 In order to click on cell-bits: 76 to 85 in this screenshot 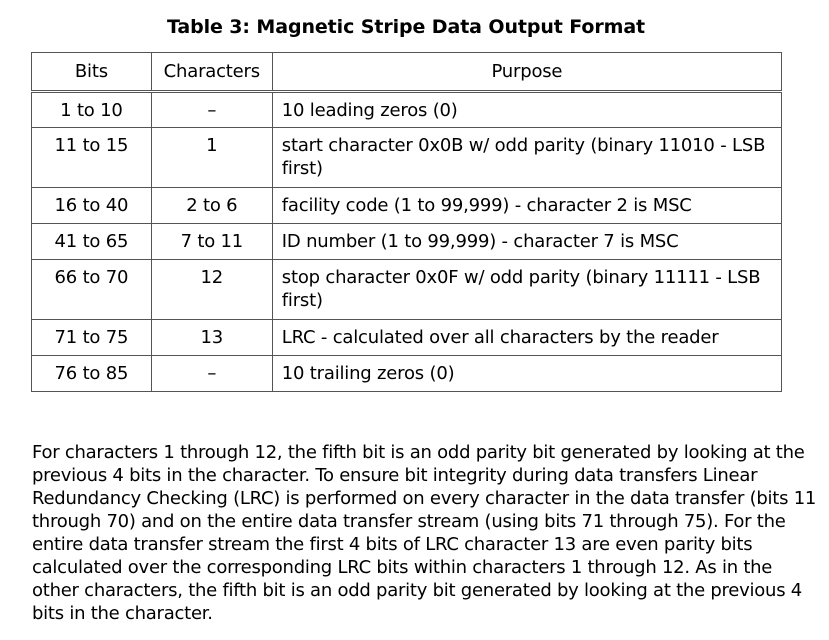, I will do `click(91, 373)`.